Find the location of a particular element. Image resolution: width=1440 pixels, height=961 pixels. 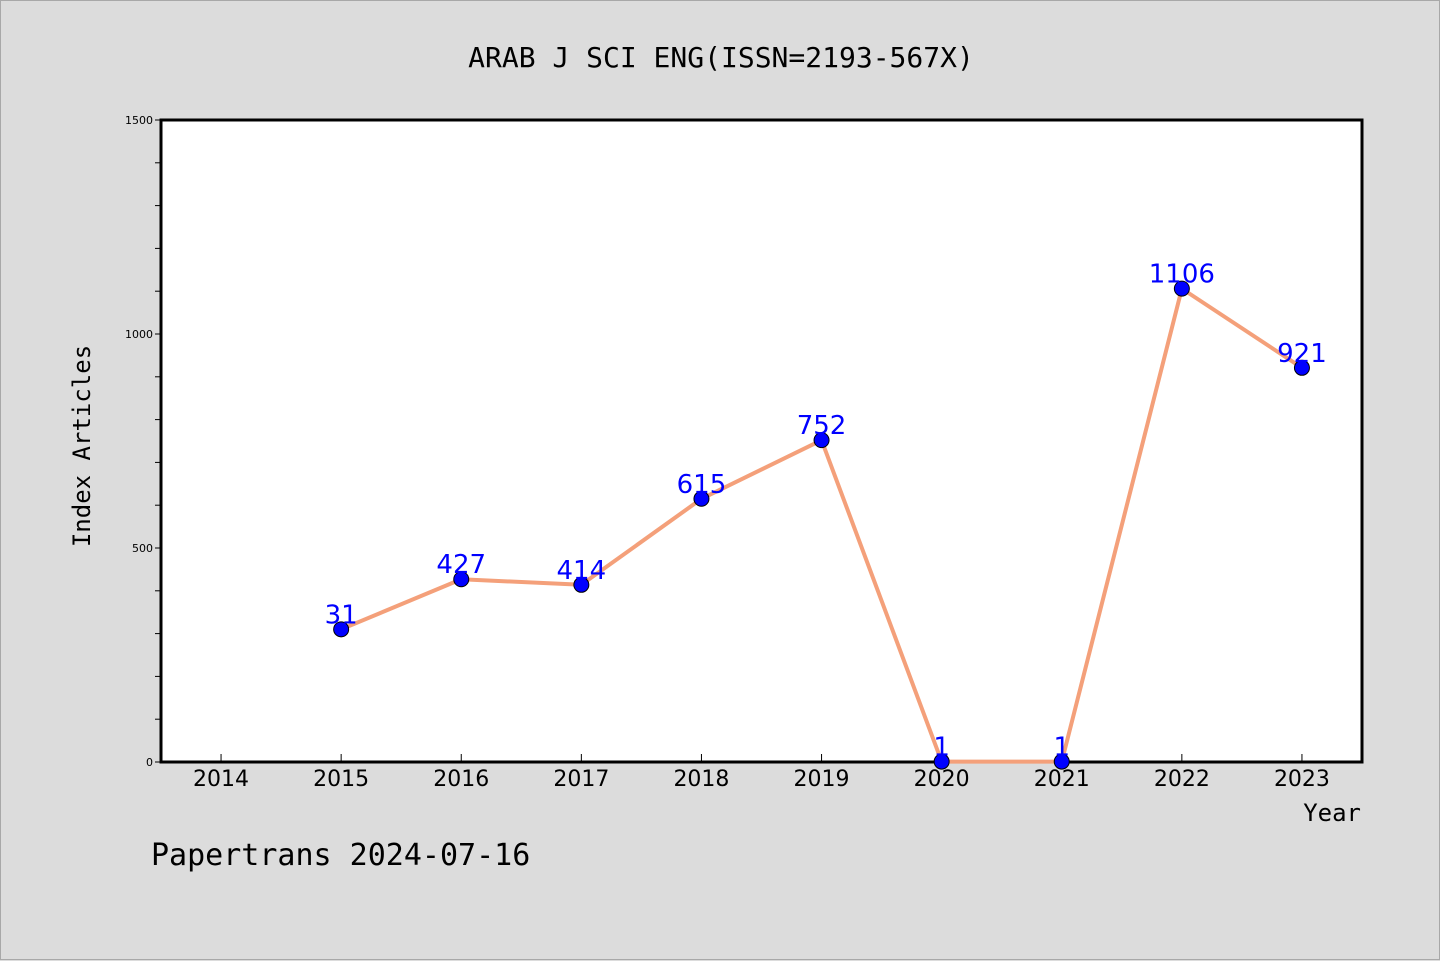

data-label: 414 is located at coordinates (582, 571).